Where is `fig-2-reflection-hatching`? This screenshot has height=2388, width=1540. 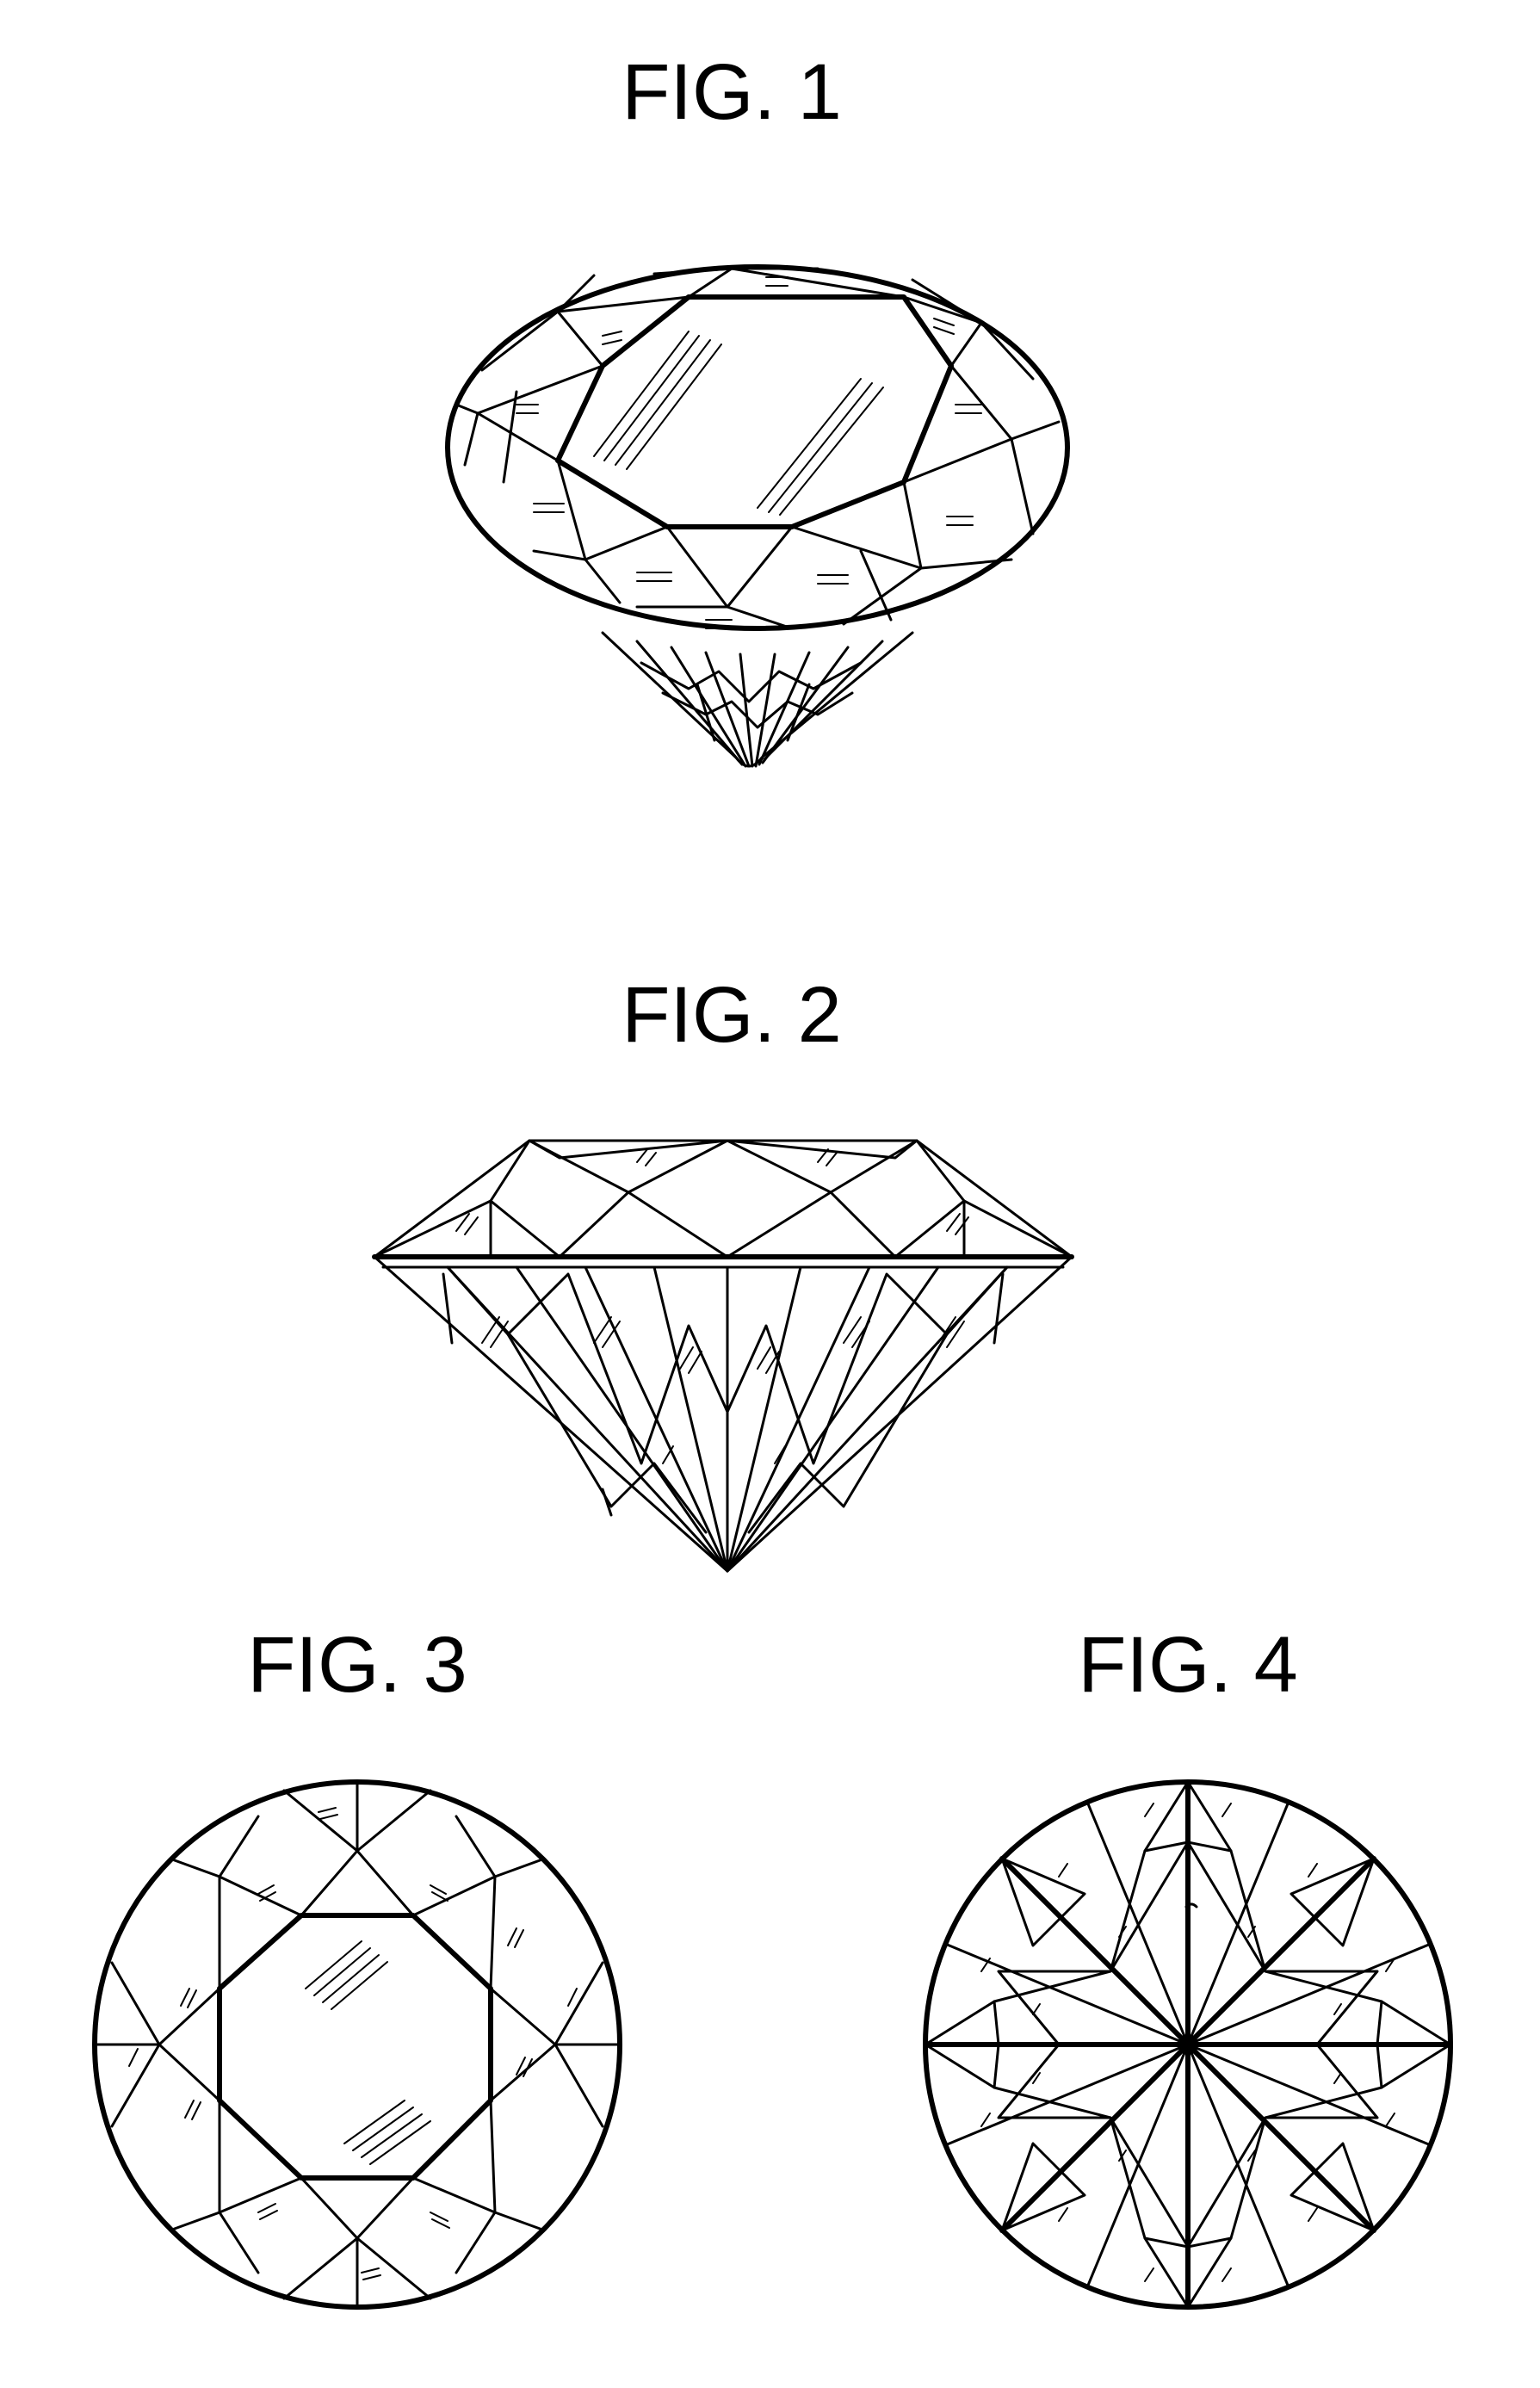
fig-2-reflection-hatching is located at coordinates (712, 1306).